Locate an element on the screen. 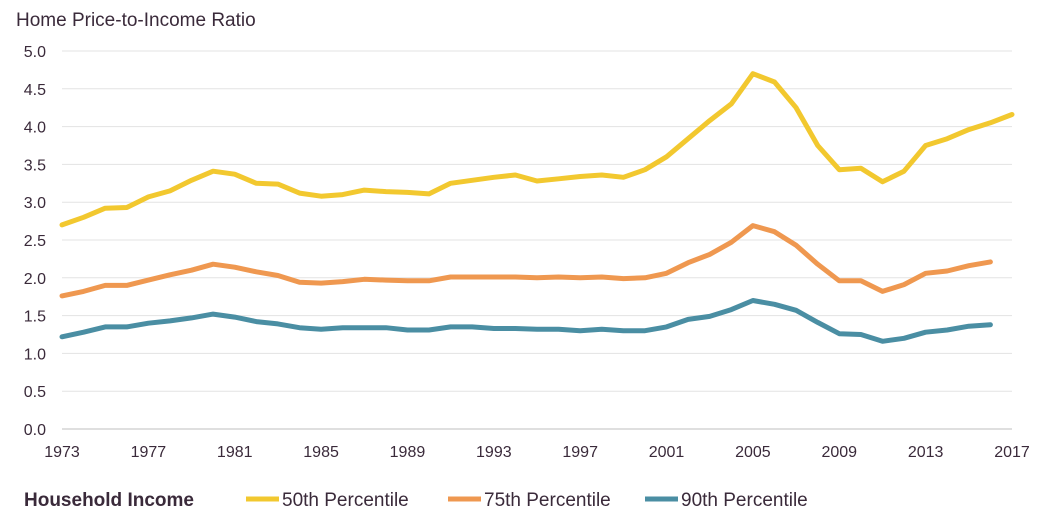  x-tick-label: 2005 is located at coordinates (753, 452).